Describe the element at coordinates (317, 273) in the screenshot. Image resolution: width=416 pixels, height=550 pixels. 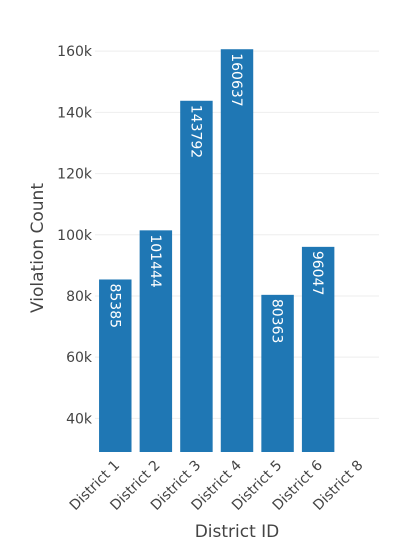
I see `bar-data-label: 96047` at that location.